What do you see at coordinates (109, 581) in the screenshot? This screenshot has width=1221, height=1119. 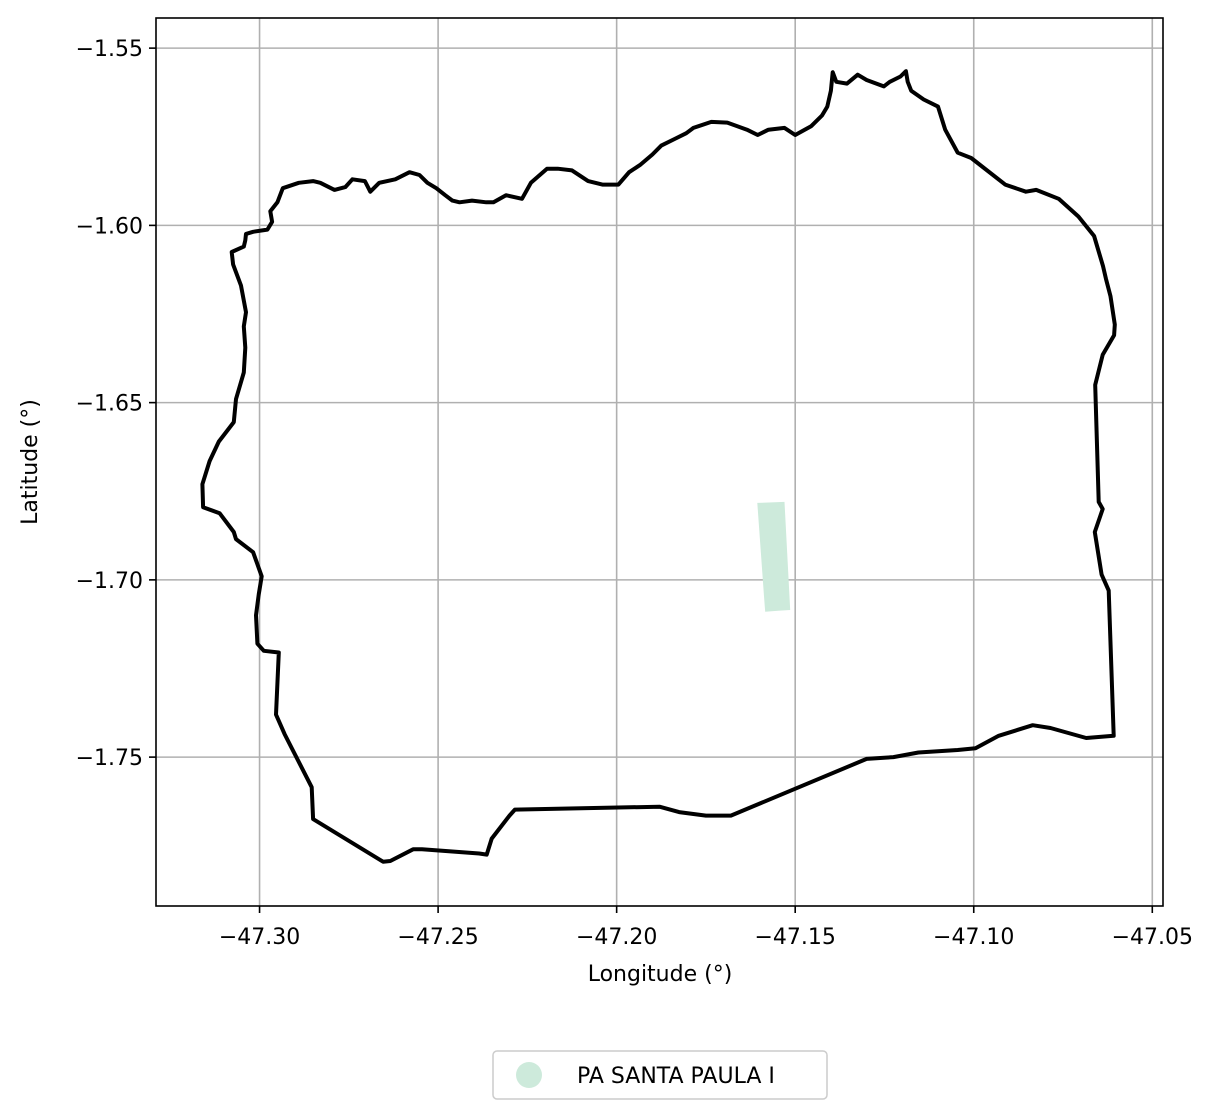 I see `y-tick-label-3: −1.70` at bounding box center [109, 581].